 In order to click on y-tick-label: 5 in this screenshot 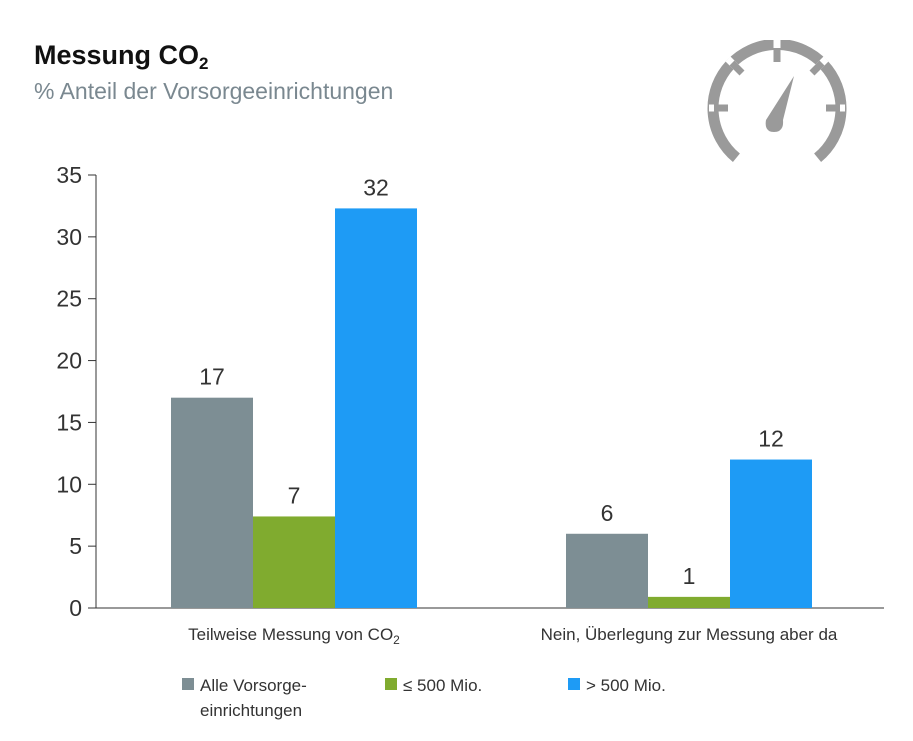, I will do `click(75, 546)`.